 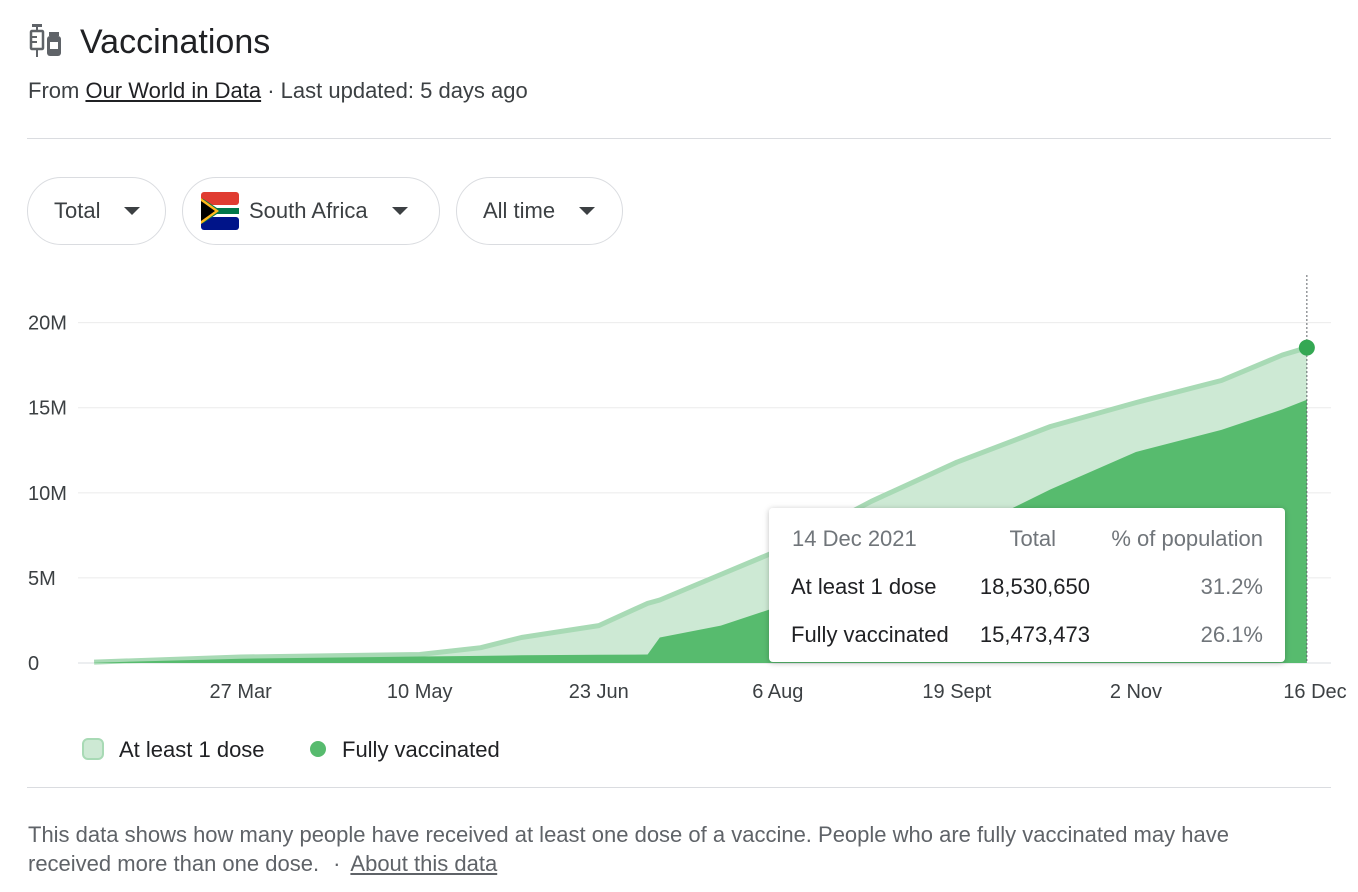 What do you see at coordinates (33, 664) in the screenshot?
I see `y-tick-label: 0` at bounding box center [33, 664].